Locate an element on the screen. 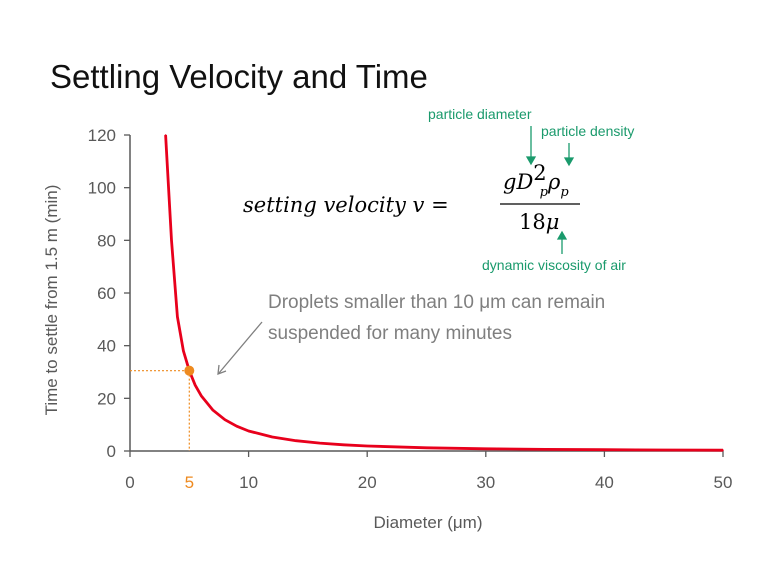 The image size is (770, 568). label-particle-diameter: particle diameter is located at coordinates (480, 114).